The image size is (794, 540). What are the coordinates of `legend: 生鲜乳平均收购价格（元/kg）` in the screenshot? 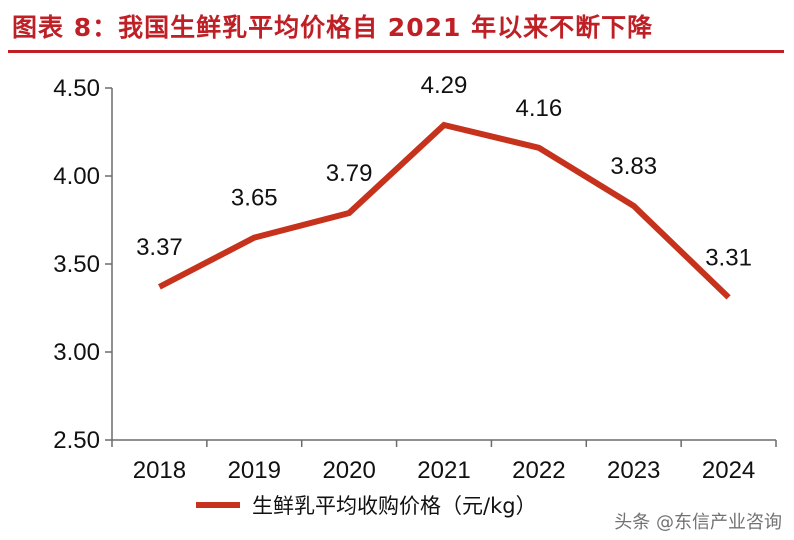 It's located at (366, 506).